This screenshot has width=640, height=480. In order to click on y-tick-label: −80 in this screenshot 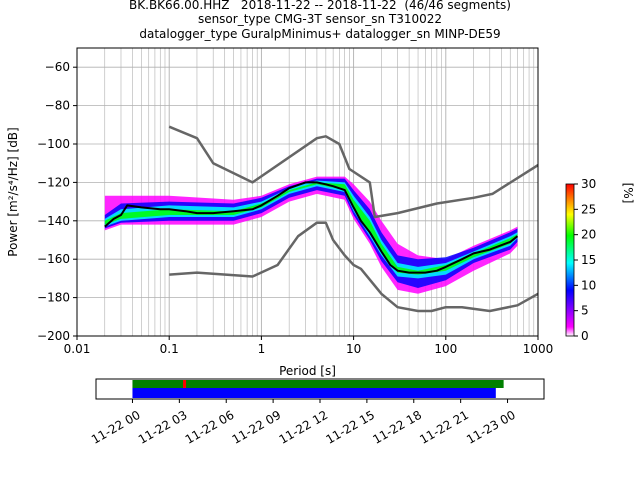, I will do `click(57, 106)`.